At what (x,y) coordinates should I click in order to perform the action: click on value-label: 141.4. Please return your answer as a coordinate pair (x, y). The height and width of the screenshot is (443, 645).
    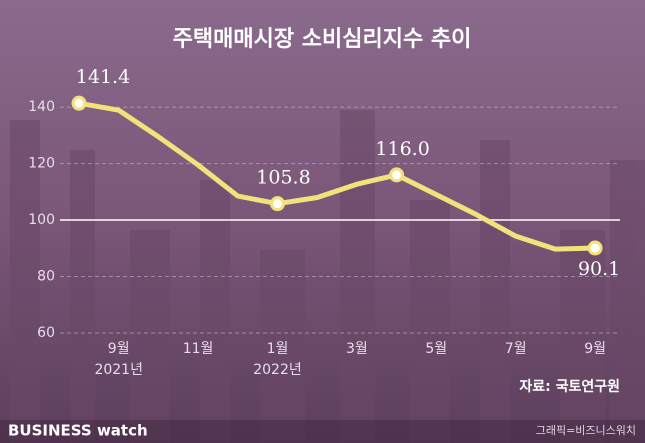
    Looking at the image, I should click on (103, 77).